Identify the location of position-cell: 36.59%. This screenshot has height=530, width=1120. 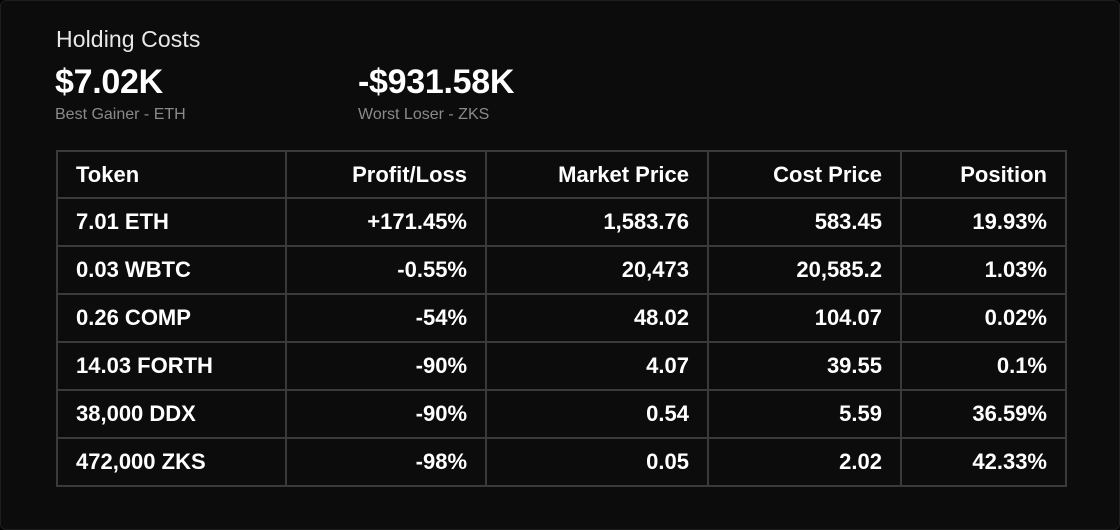
(983, 414).